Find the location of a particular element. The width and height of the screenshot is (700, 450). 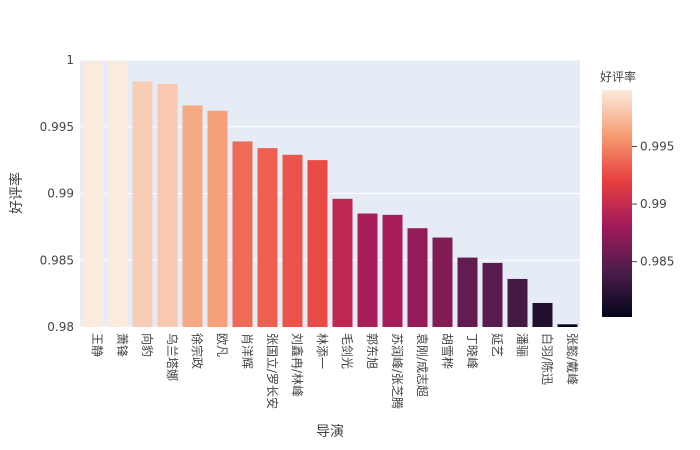

x-tick-label: 丁晓峰 is located at coordinates (472, 351).